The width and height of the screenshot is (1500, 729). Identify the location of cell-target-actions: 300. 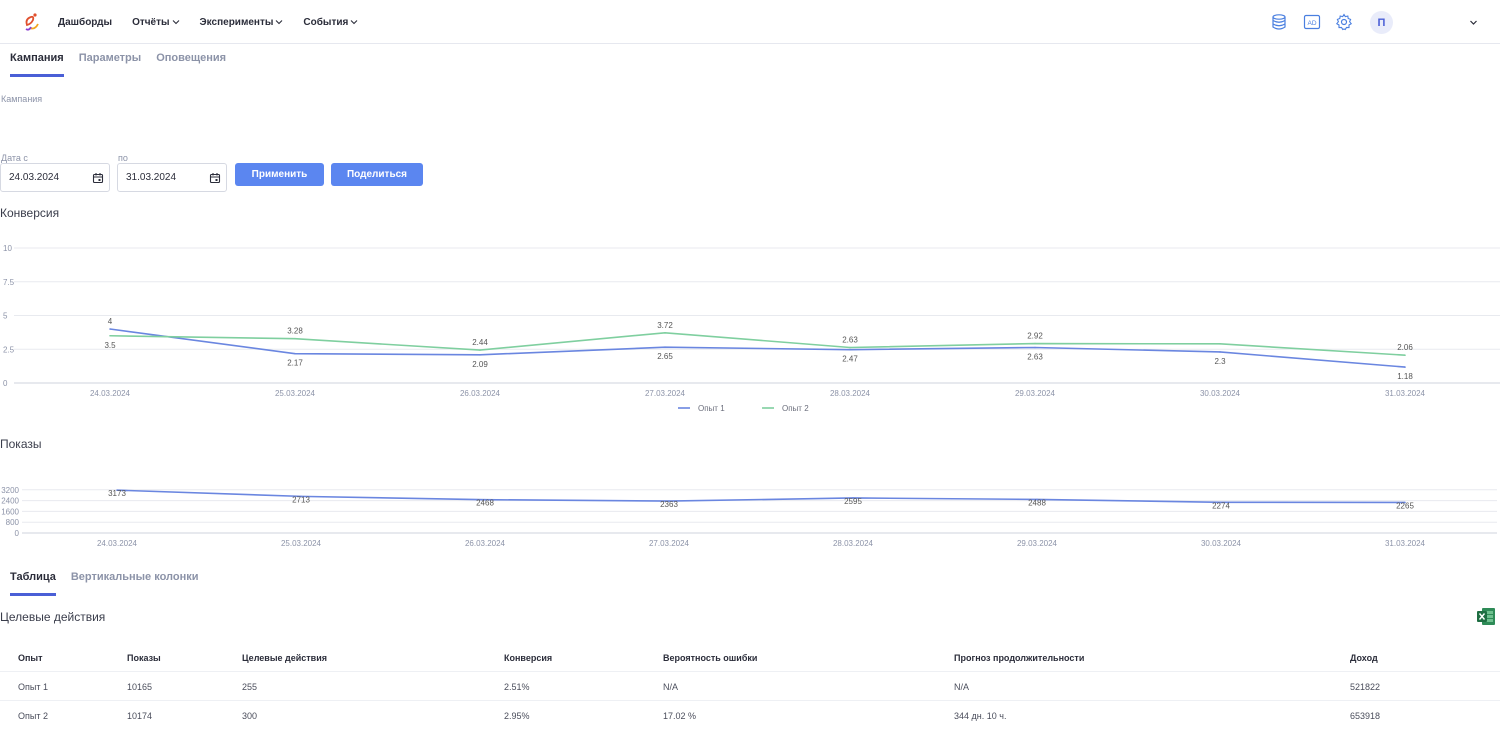
(250, 716).